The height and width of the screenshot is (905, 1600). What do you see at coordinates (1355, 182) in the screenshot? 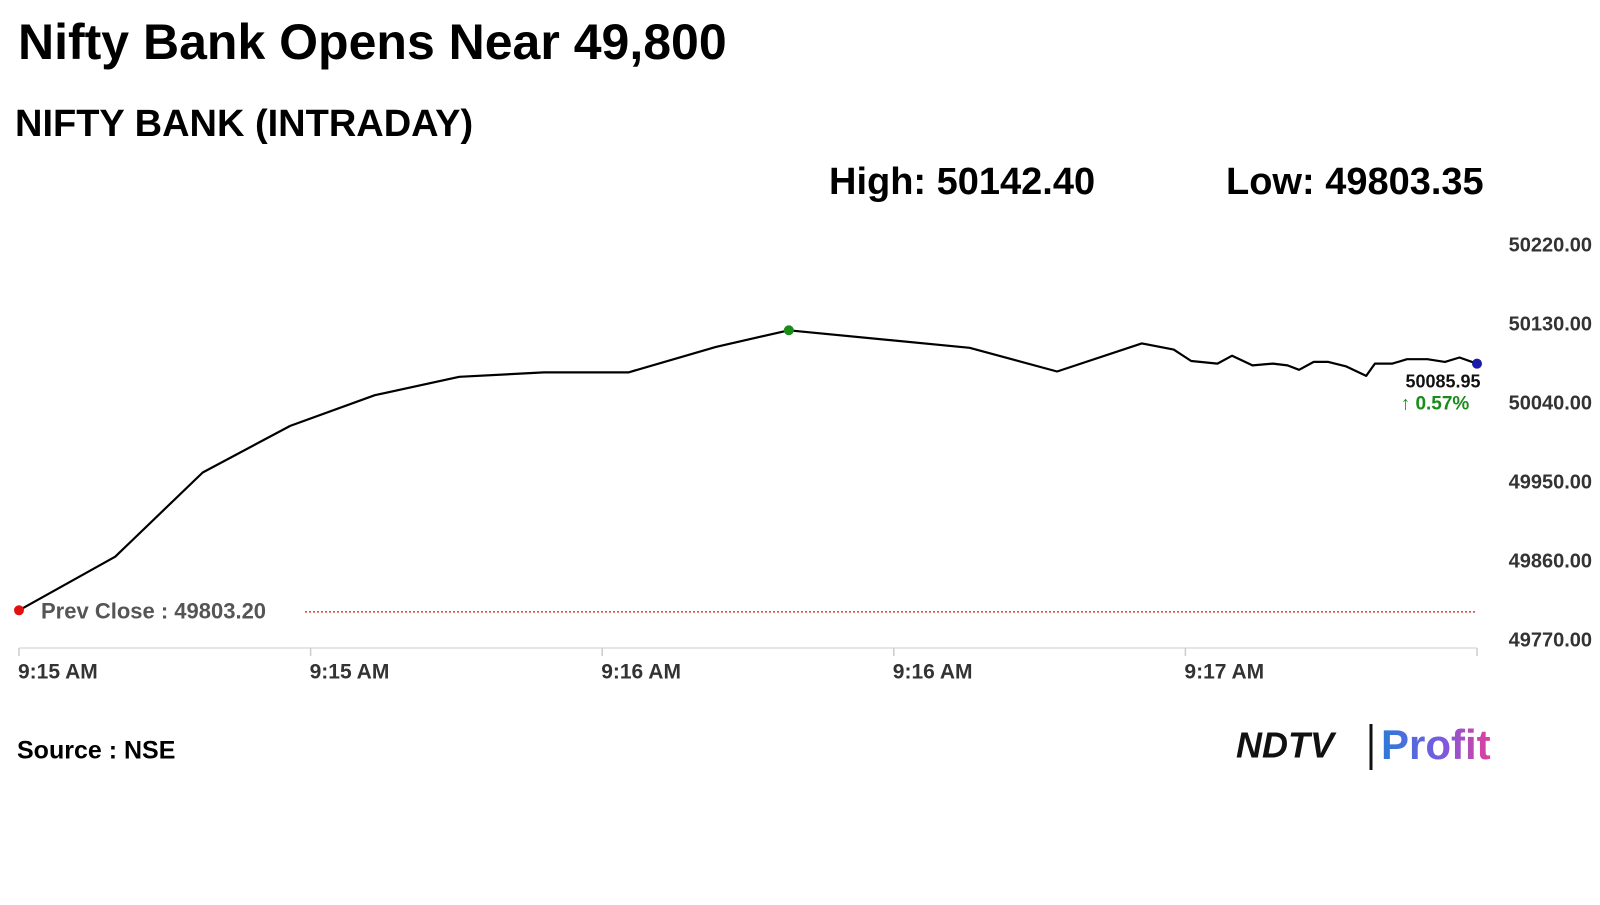
I see `low-label: Low: 49803.35` at bounding box center [1355, 182].